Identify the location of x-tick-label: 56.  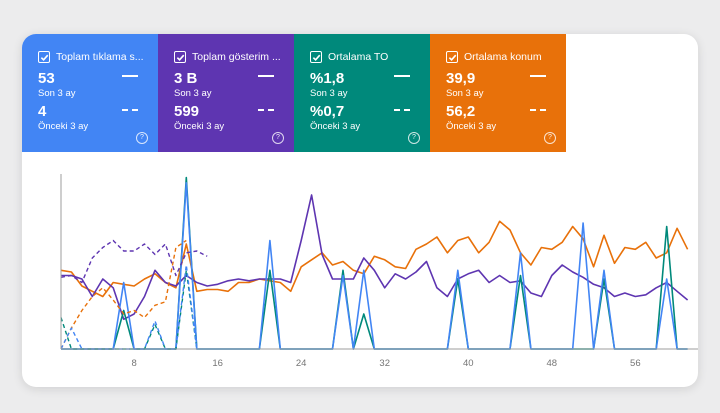
(635, 363).